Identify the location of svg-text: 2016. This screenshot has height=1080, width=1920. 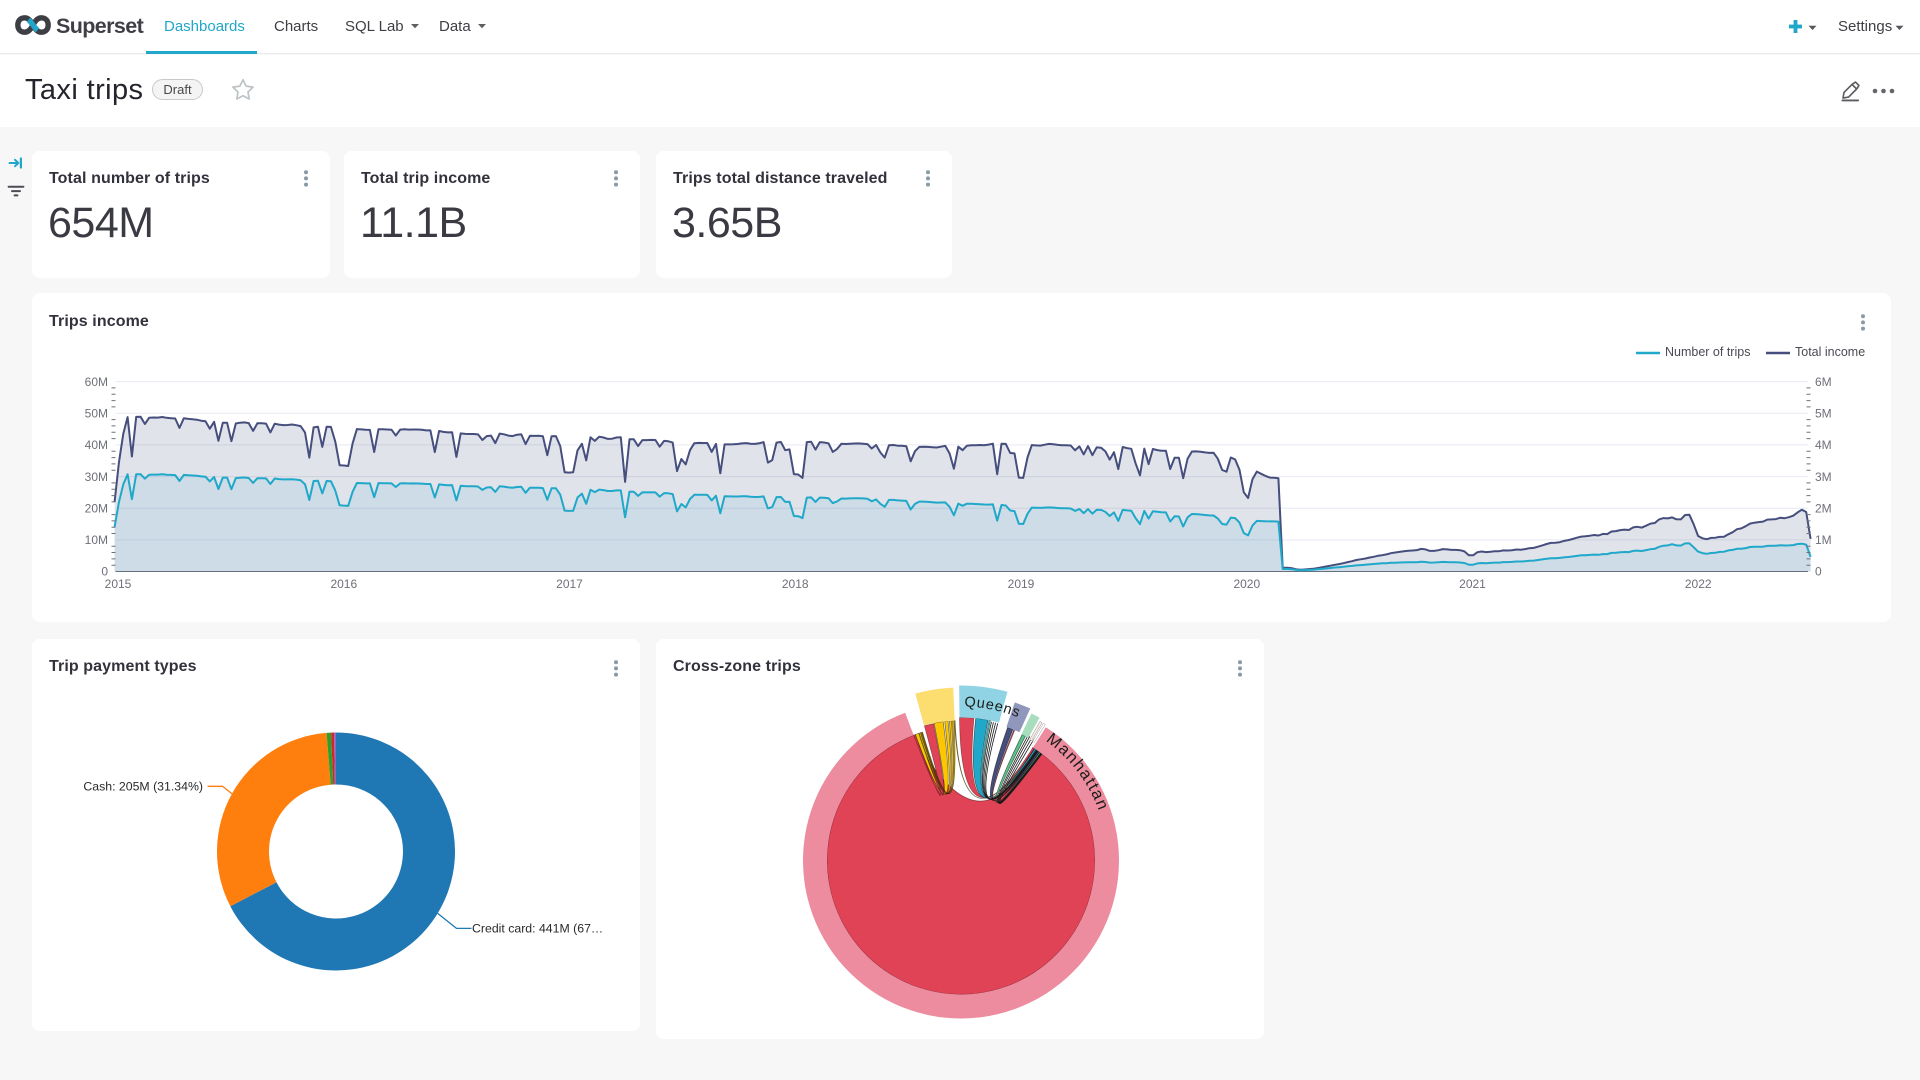
(343, 584).